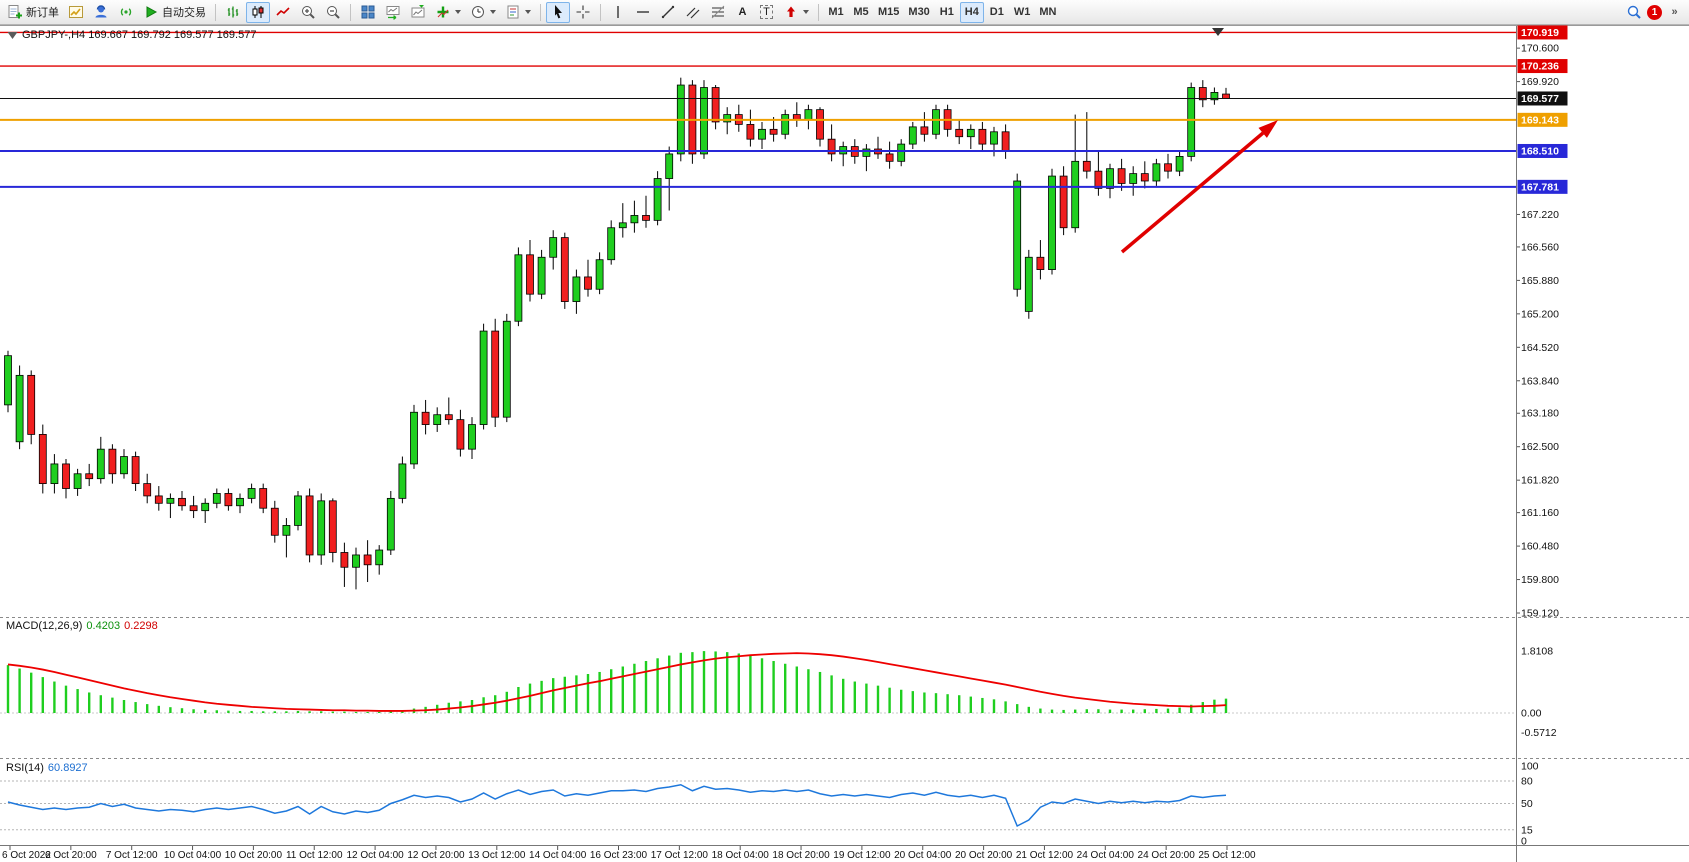 The height and width of the screenshot is (862, 1689). I want to click on timeframe-button-M30: M30, so click(918, 12).